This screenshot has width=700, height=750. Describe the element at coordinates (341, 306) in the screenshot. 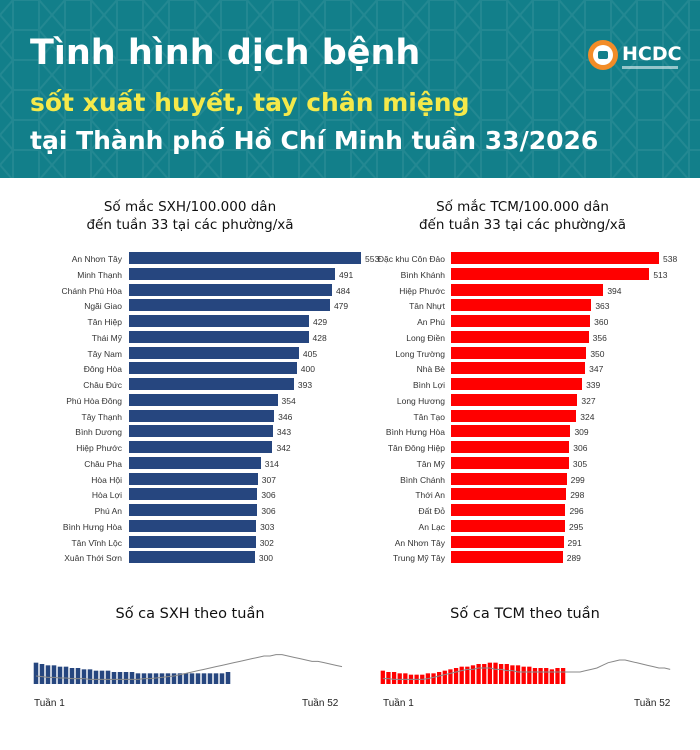

I see `sxh-value: 479` at that location.